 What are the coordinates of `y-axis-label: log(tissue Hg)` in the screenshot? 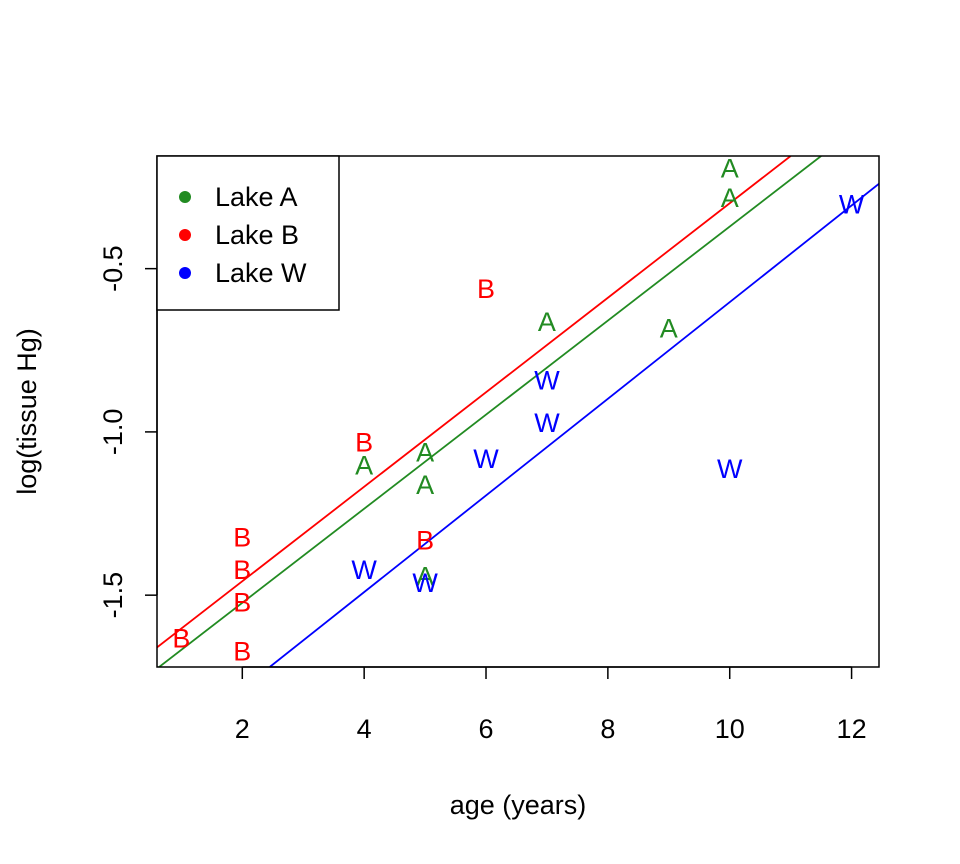 It's located at (27, 411).